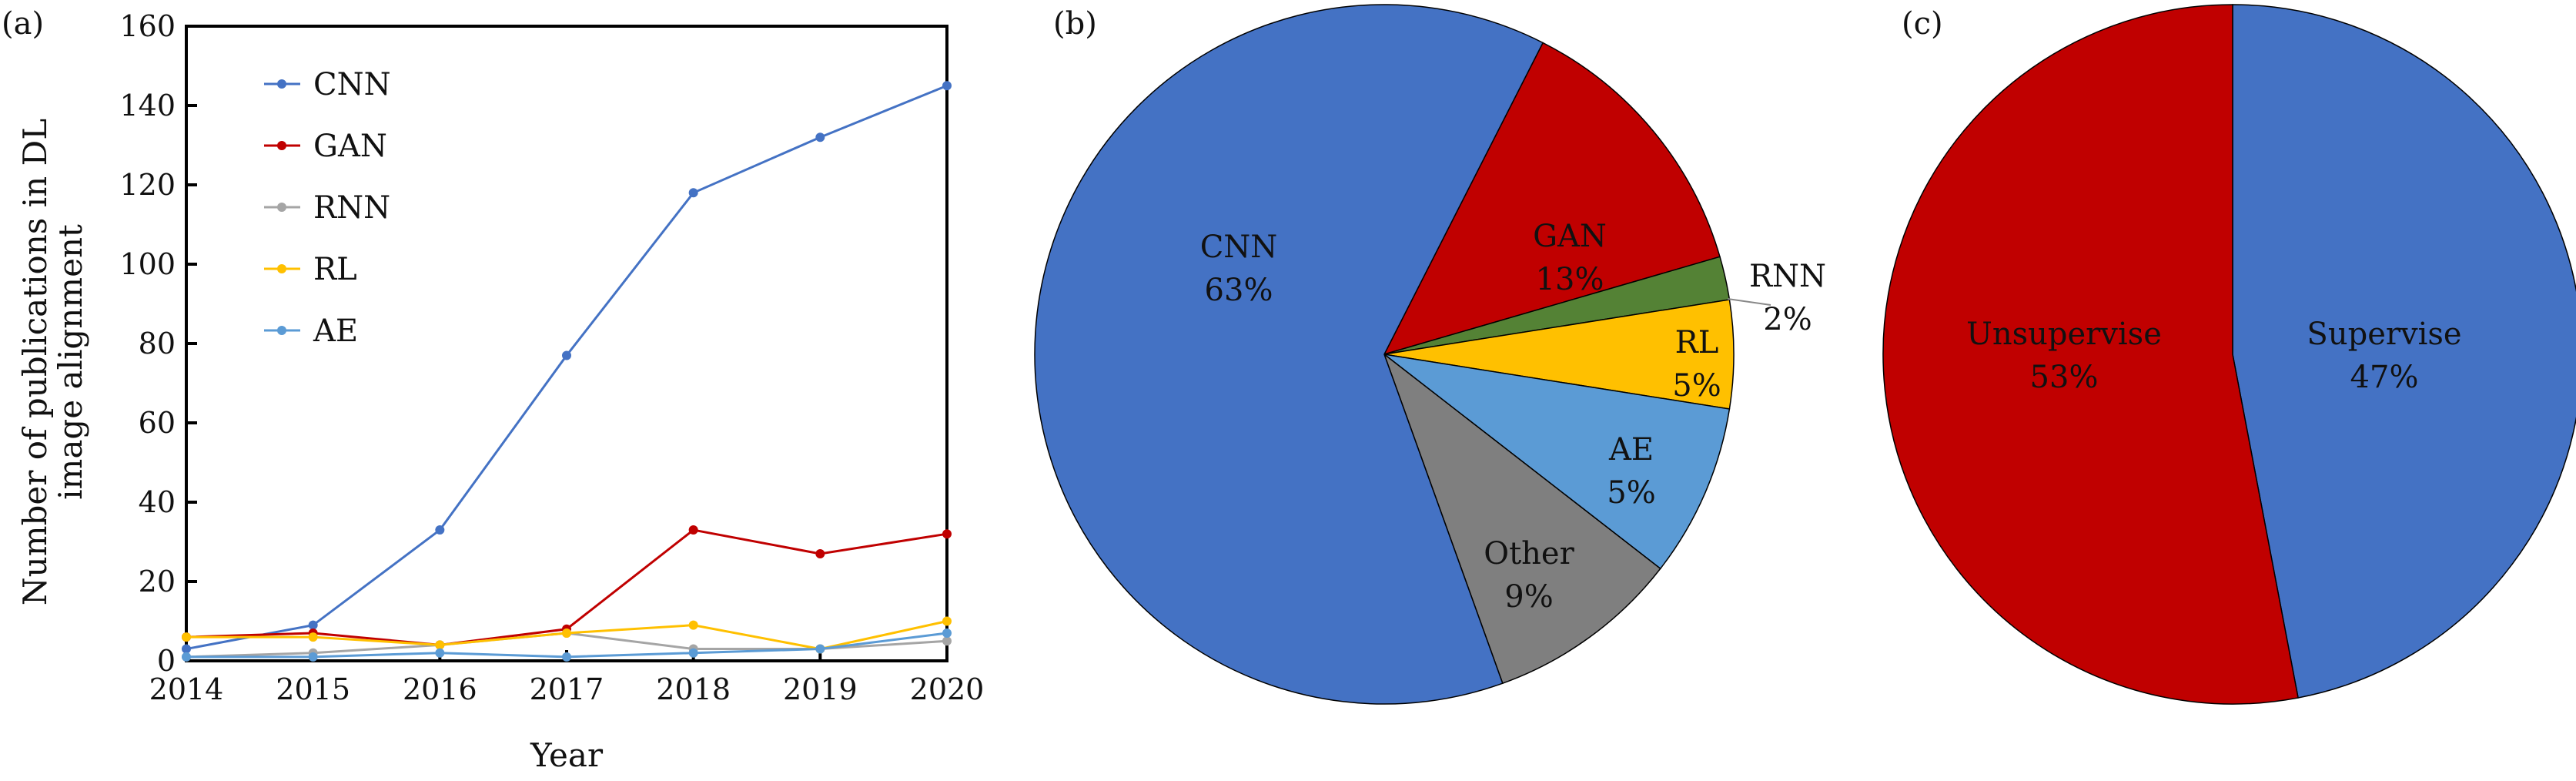 The height and width of the screenshot is (781, 2576). I want to click on legend-label-gan: GAN, so click(350, 147).